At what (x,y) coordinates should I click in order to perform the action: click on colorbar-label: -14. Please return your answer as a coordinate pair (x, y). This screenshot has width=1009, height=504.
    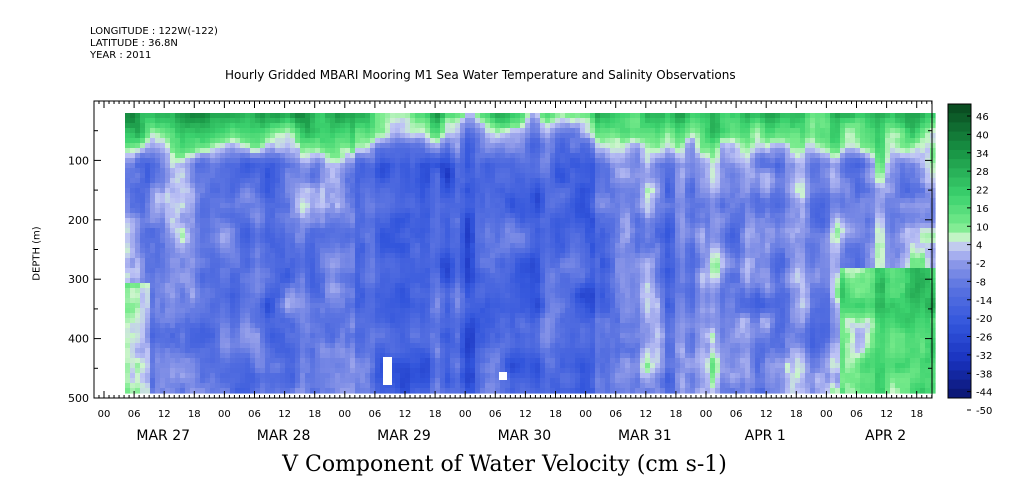
    Looking at the image, I should click on (984, 301).